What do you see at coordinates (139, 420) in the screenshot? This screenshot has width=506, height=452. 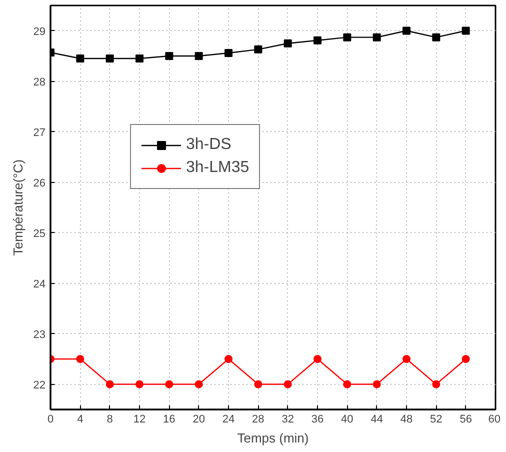 I see `x-tick-label: 12` at bounding box center [139, 420].